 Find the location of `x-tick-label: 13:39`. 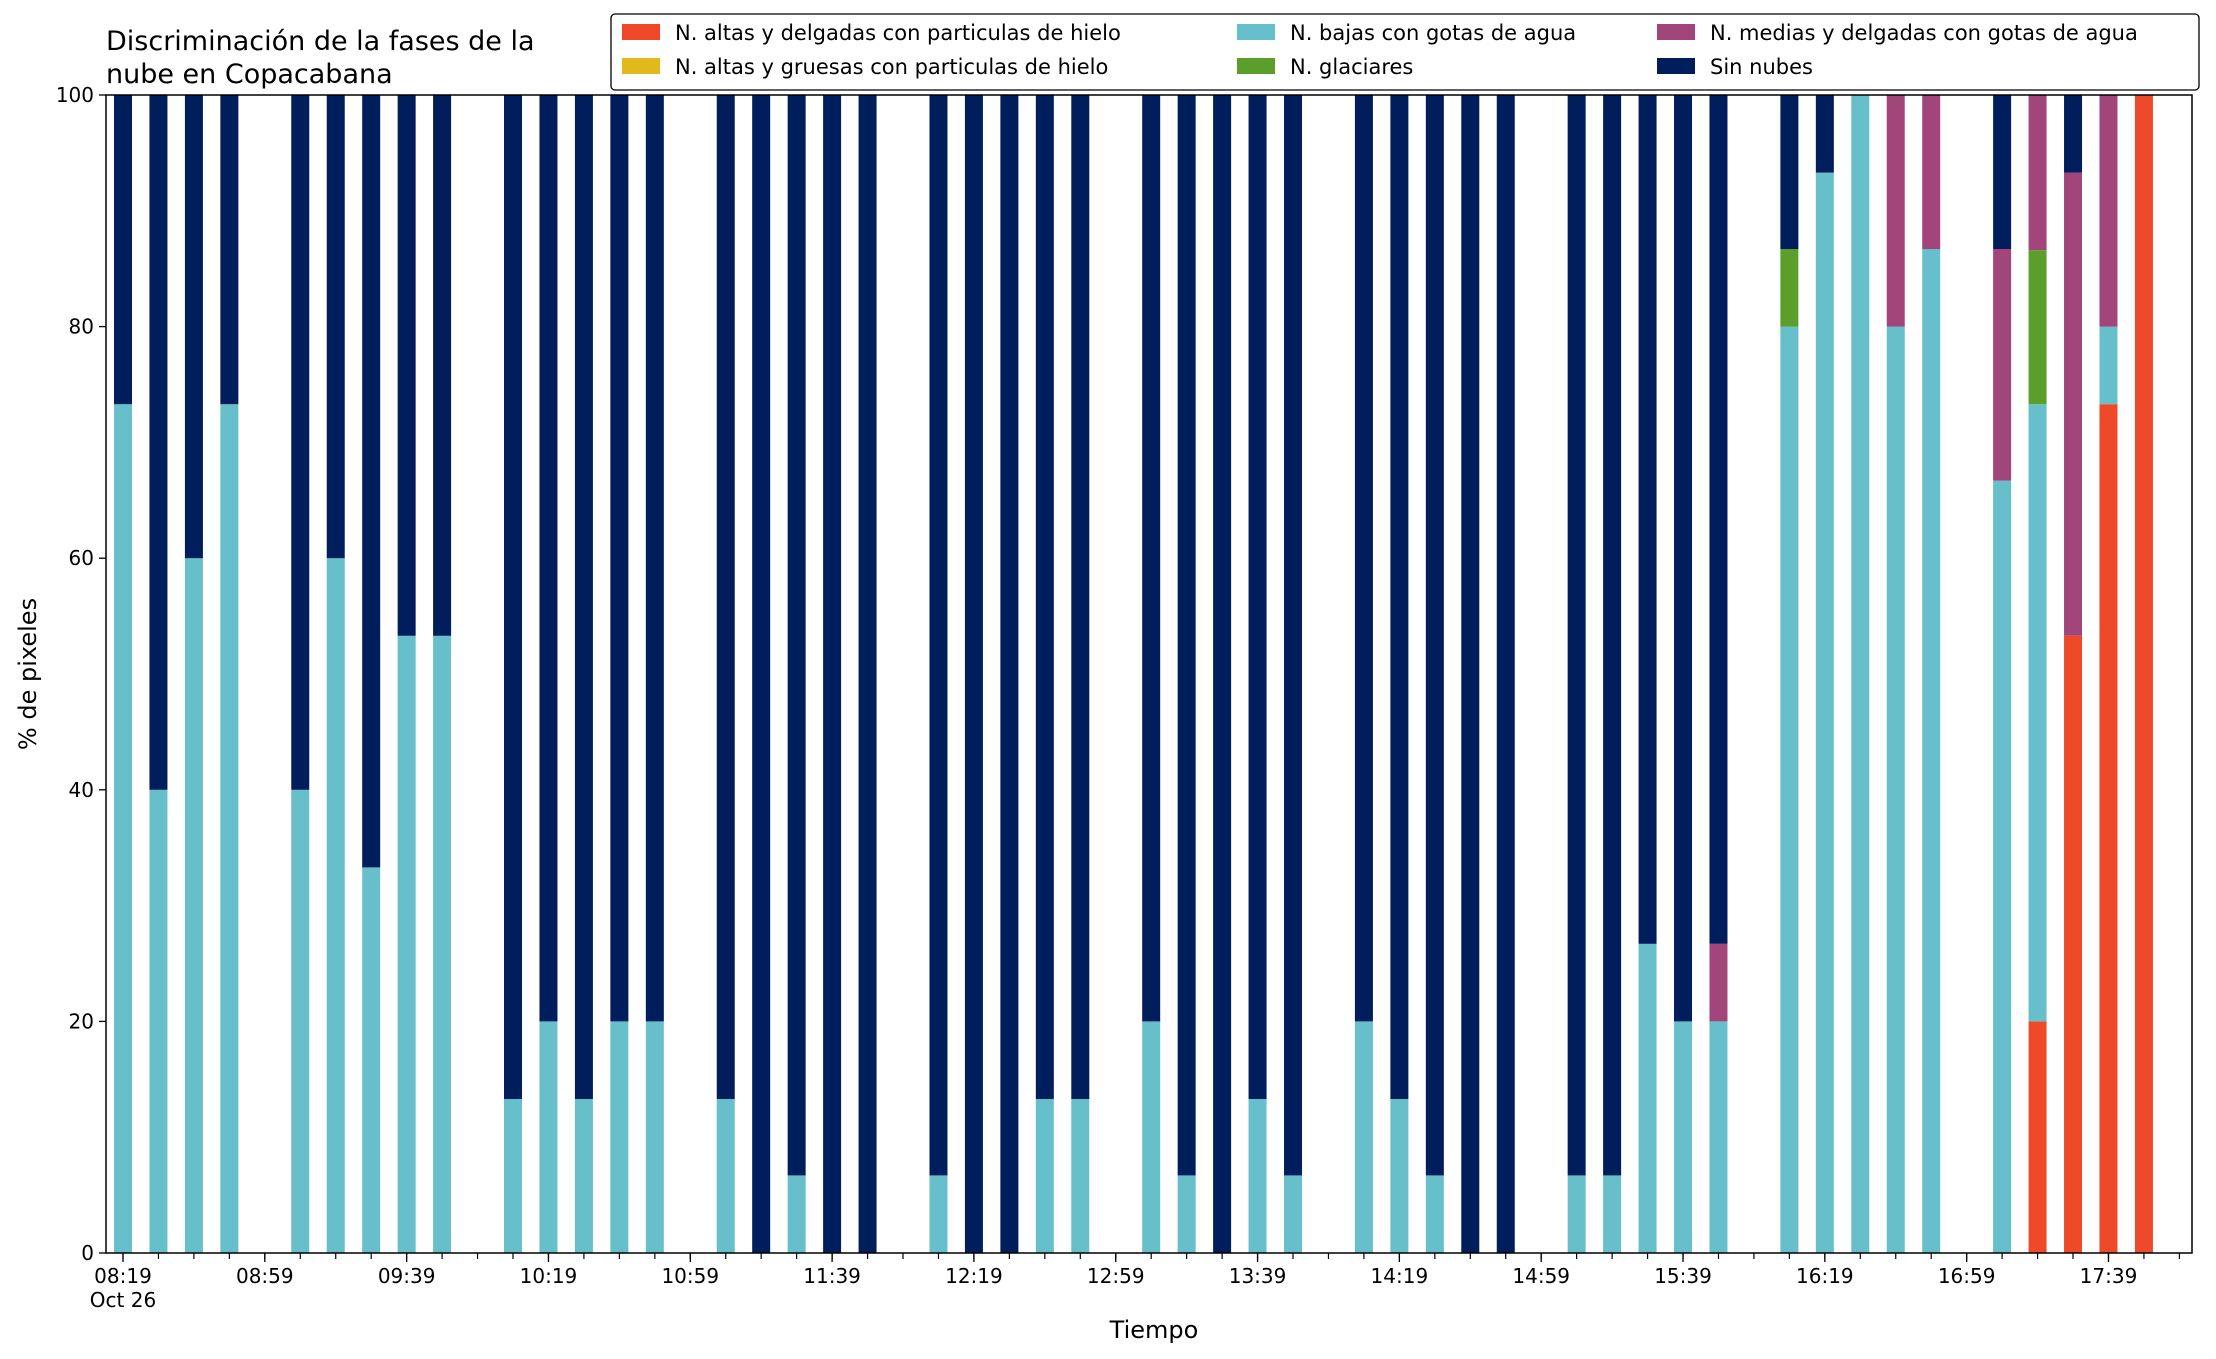

x-tick-label: 13:39 is located at coordinates (1258, 1276).